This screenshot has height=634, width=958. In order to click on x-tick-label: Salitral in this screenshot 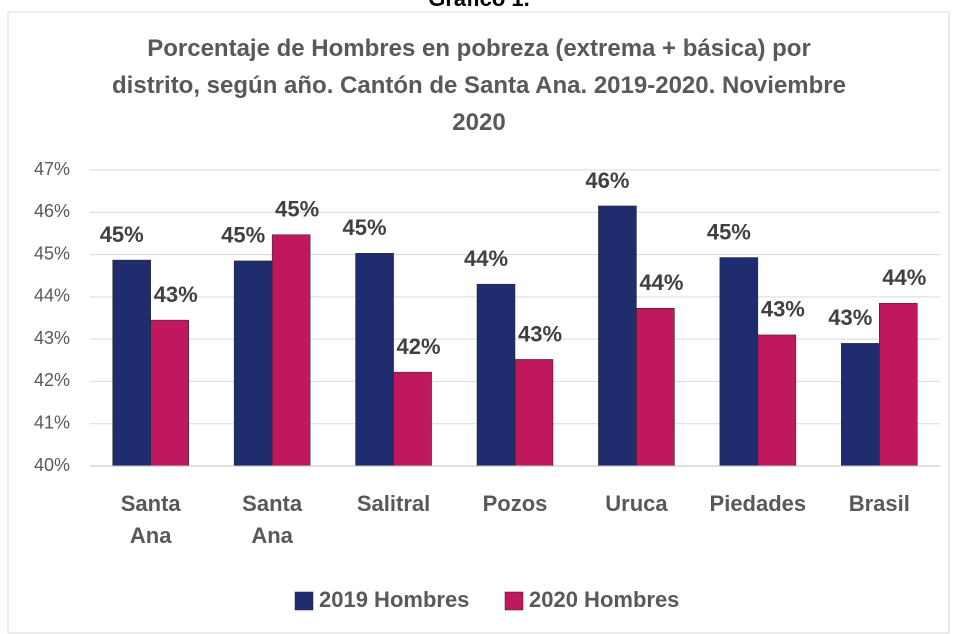, I will do `click(393, 503)`.